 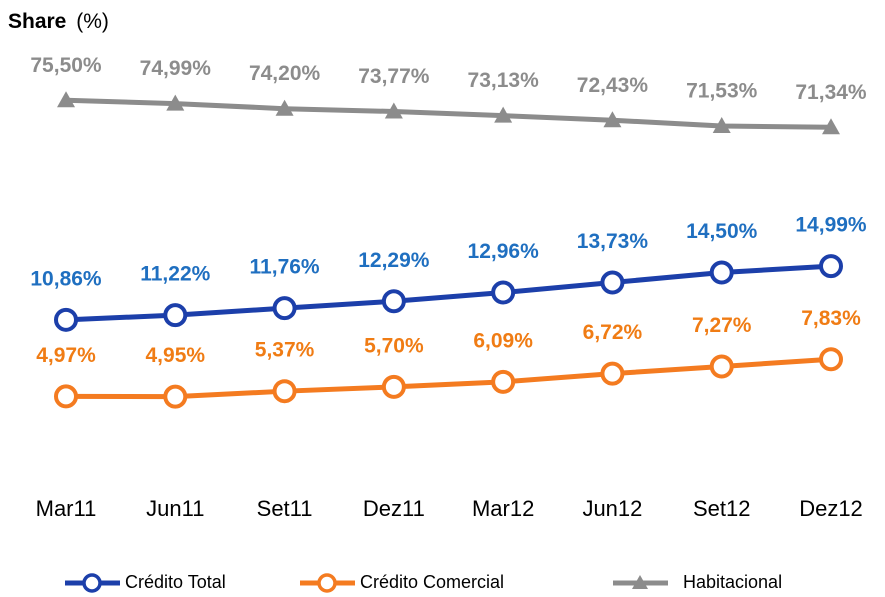 I want to click on data-label: 11,22%, so click(x=175, y=274).